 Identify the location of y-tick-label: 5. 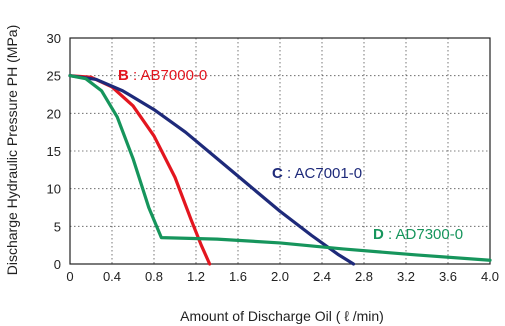
(57, 226).